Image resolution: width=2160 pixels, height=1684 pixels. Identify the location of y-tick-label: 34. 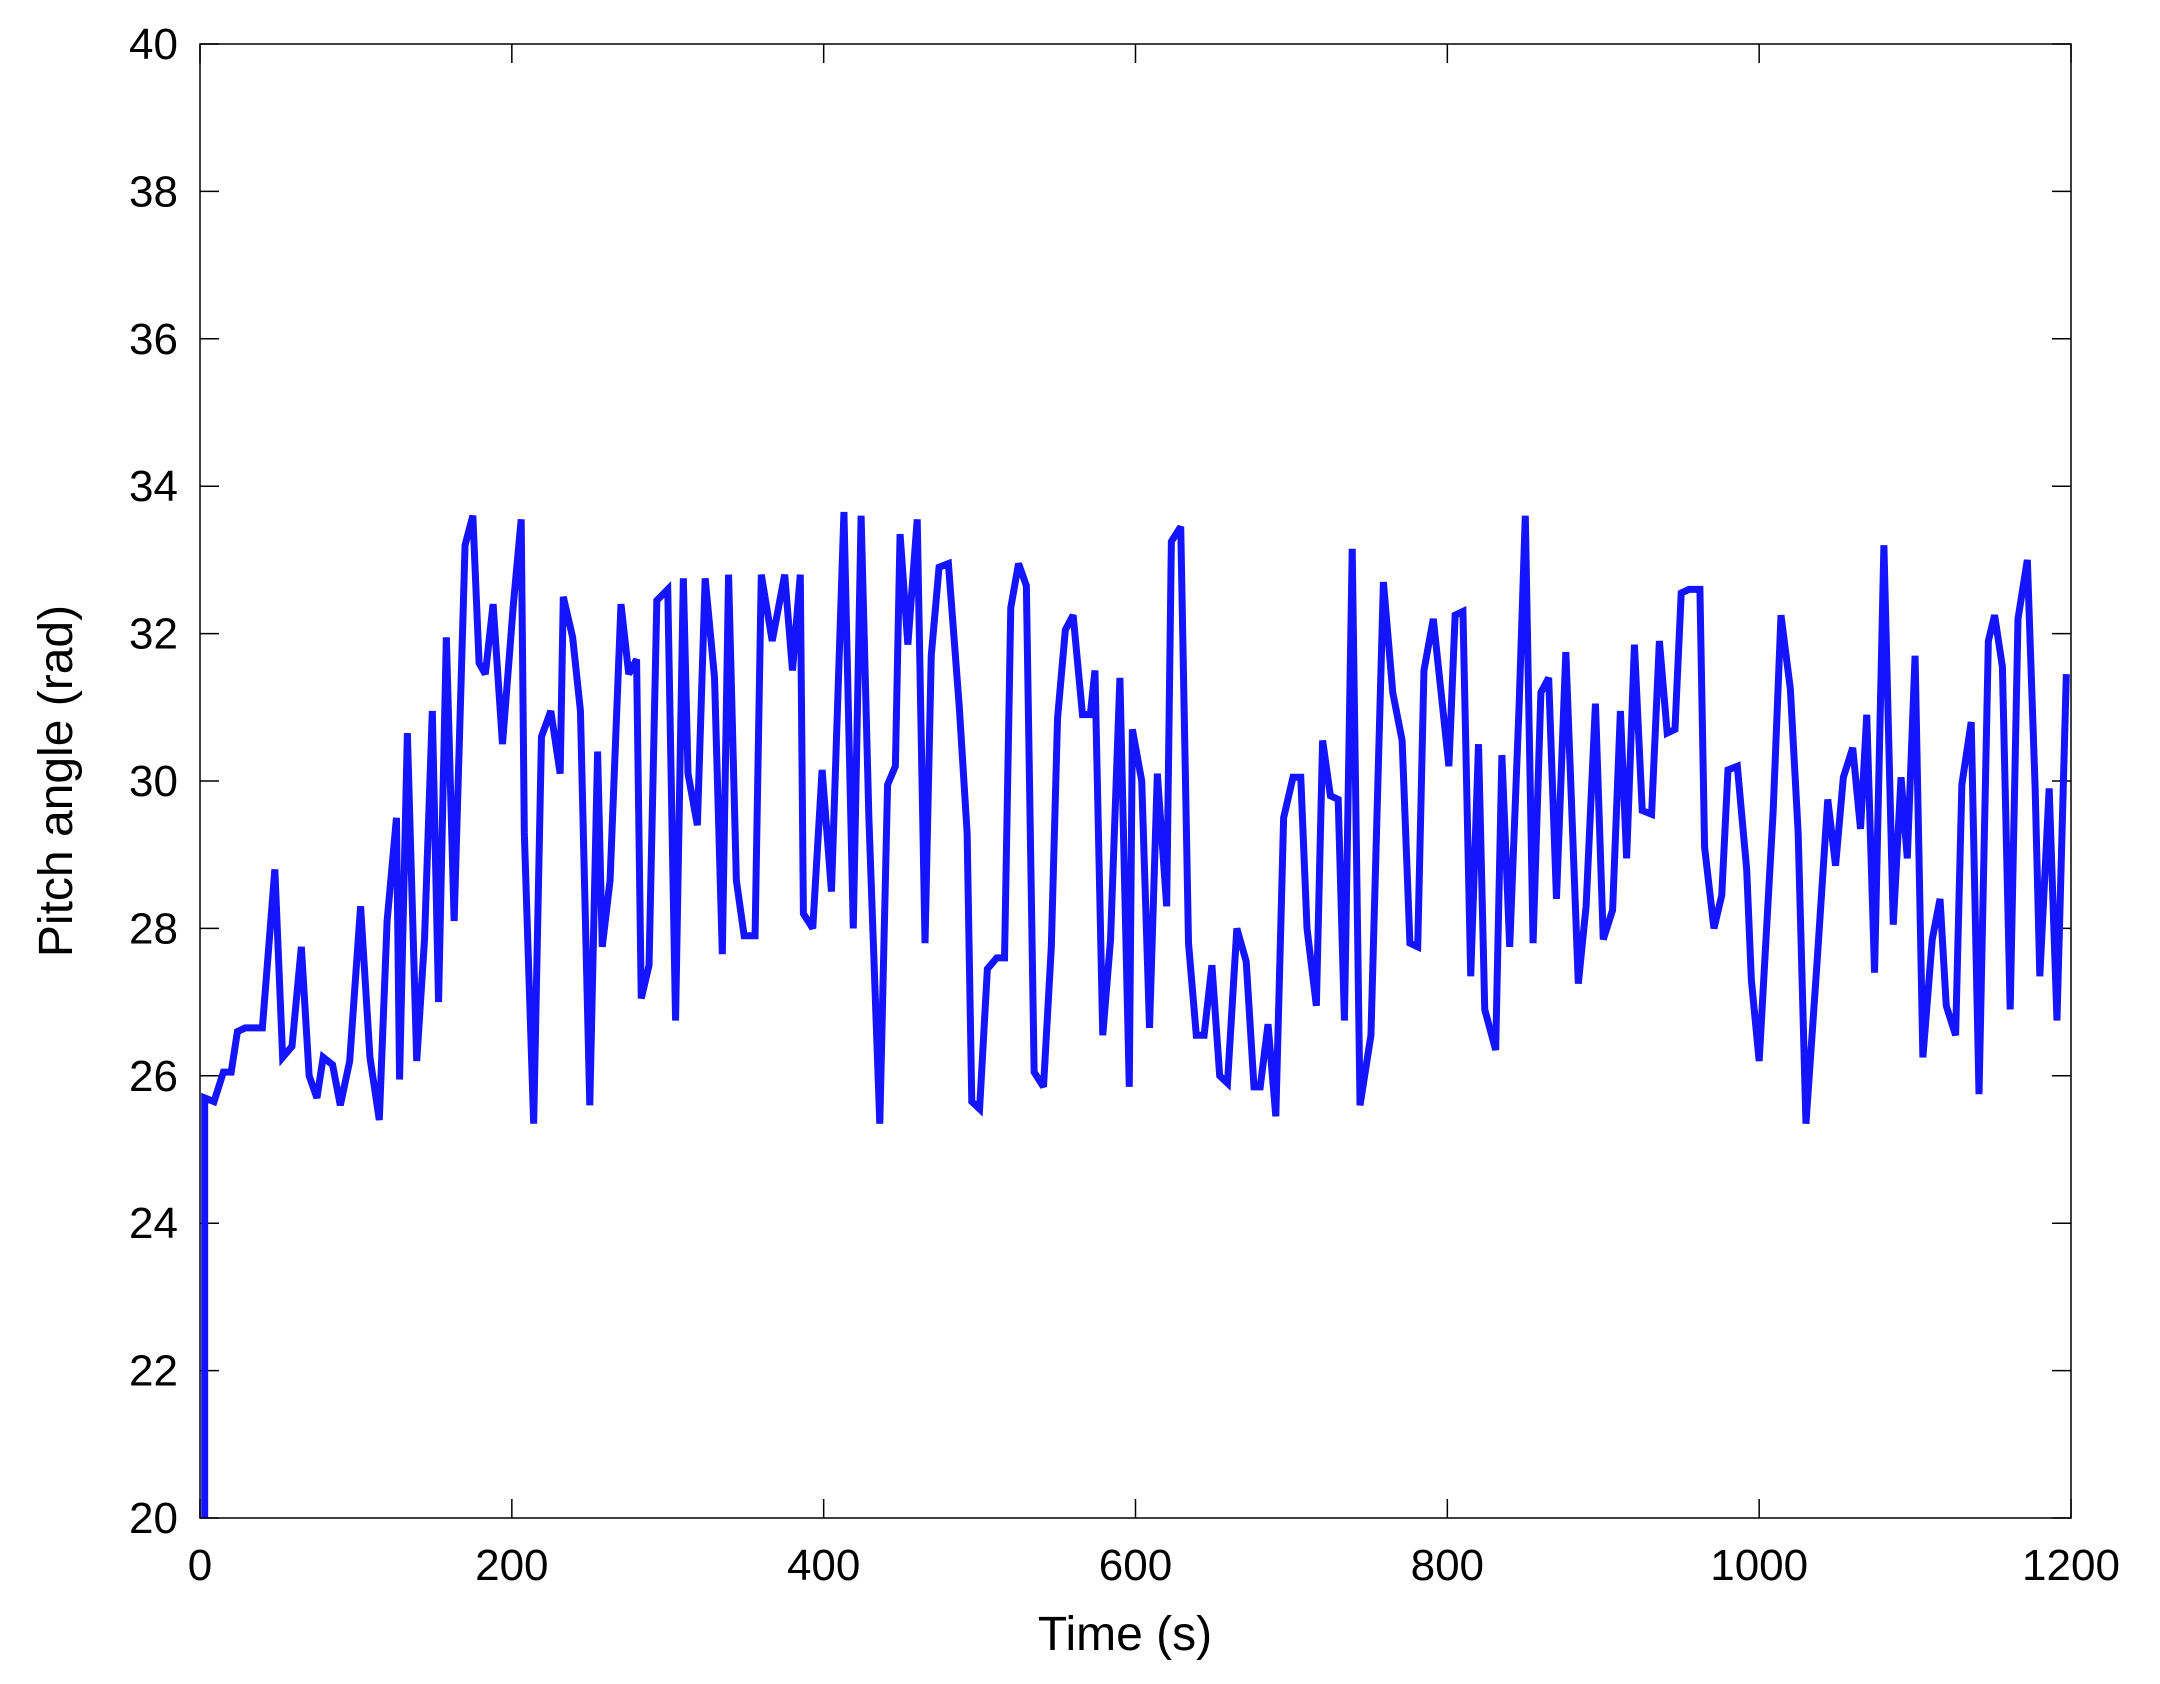
(153, 486).